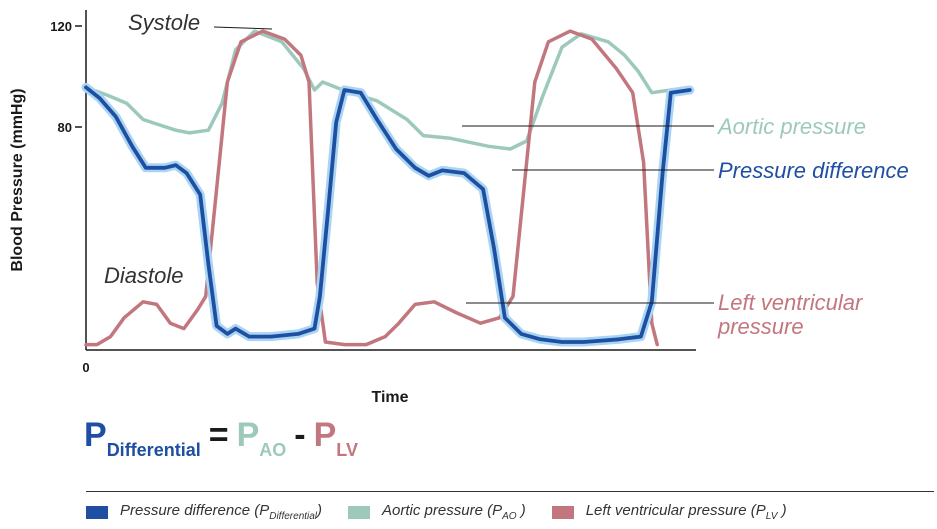 This screenshot has width=937, height=529. I want to click on formula-minus: -, so click(300, 435).